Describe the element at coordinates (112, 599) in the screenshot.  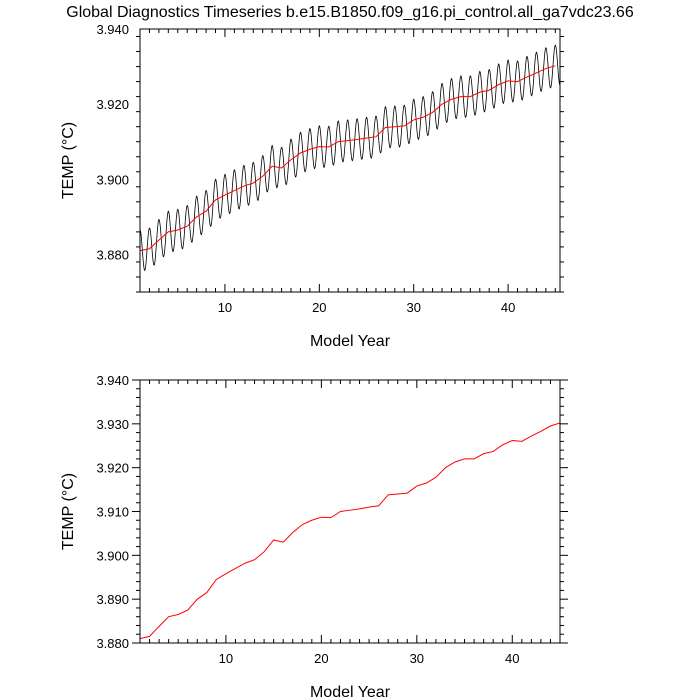
I see `y-tick-label: 3.890` at that location.